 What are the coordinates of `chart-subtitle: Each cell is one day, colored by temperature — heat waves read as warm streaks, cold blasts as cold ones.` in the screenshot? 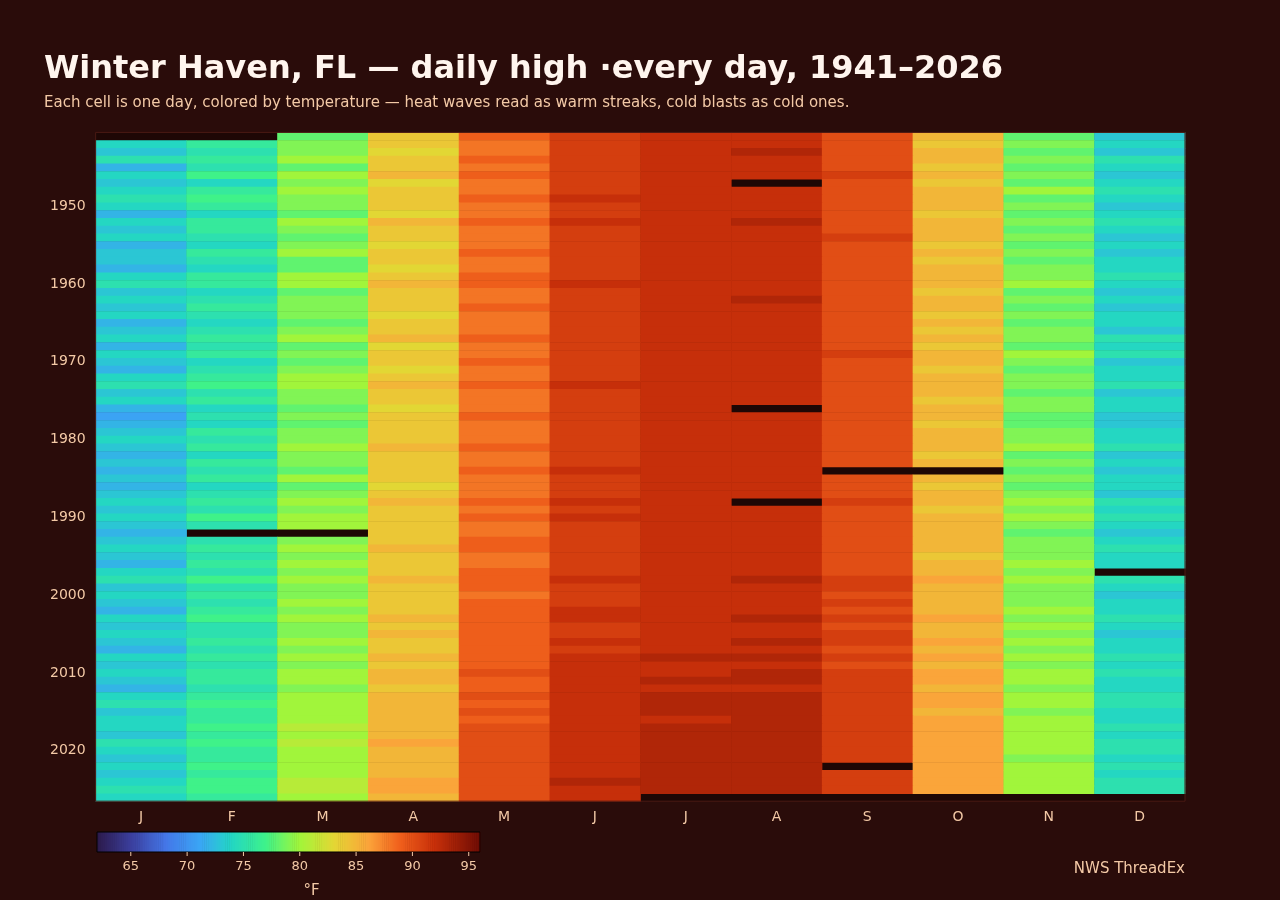 It's located at (447, 102).